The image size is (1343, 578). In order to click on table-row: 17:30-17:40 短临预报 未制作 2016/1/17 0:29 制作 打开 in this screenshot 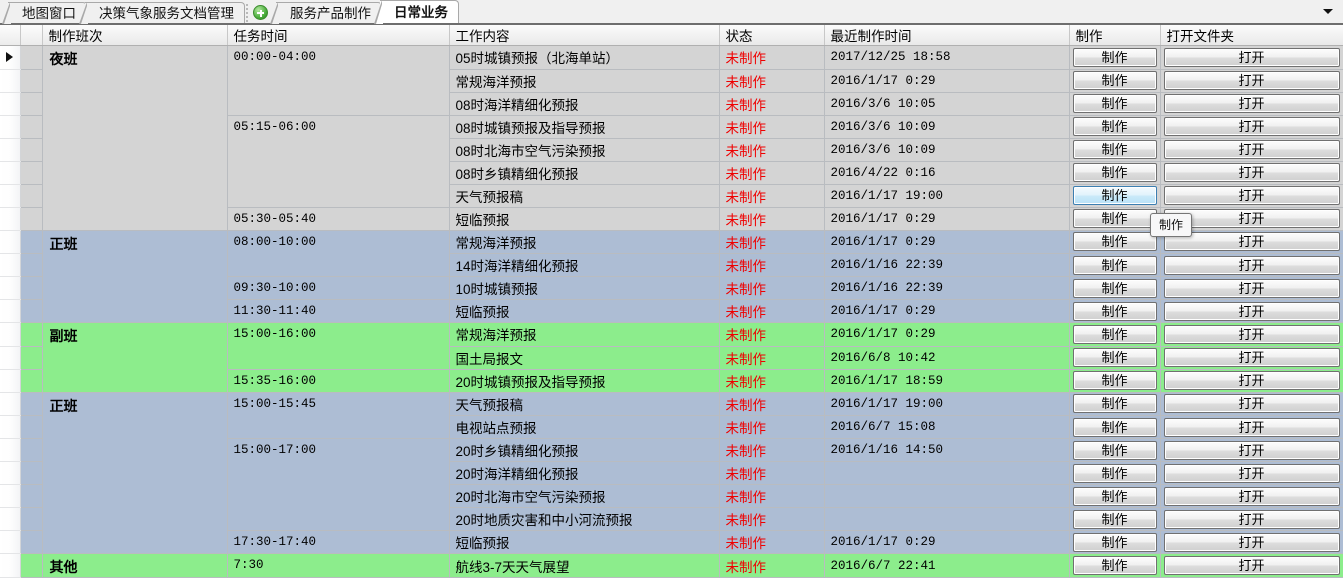, I will do `click(671, 542)`.